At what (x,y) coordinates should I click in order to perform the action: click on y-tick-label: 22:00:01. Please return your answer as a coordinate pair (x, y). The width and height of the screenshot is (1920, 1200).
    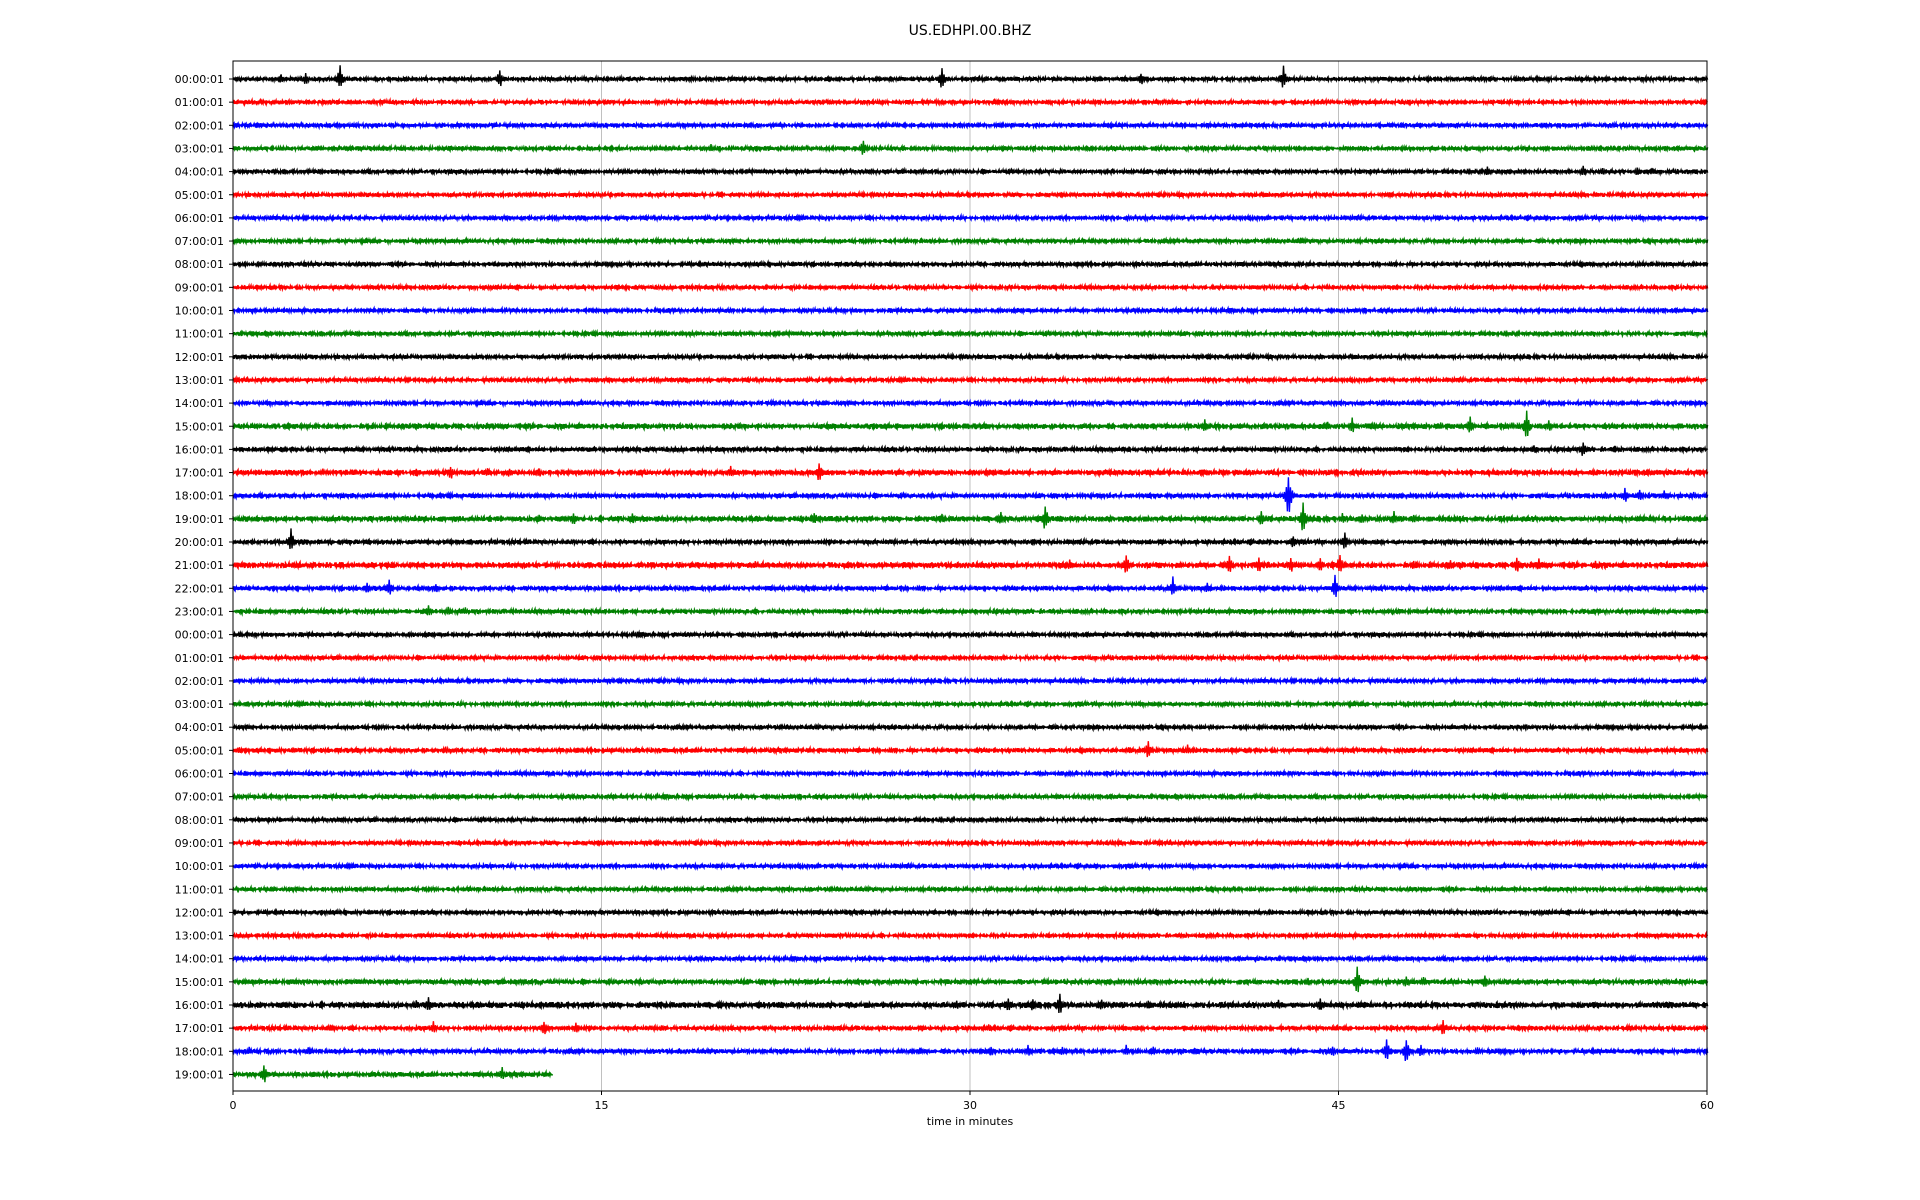
    Looking at the image, I should click on (199, 588).